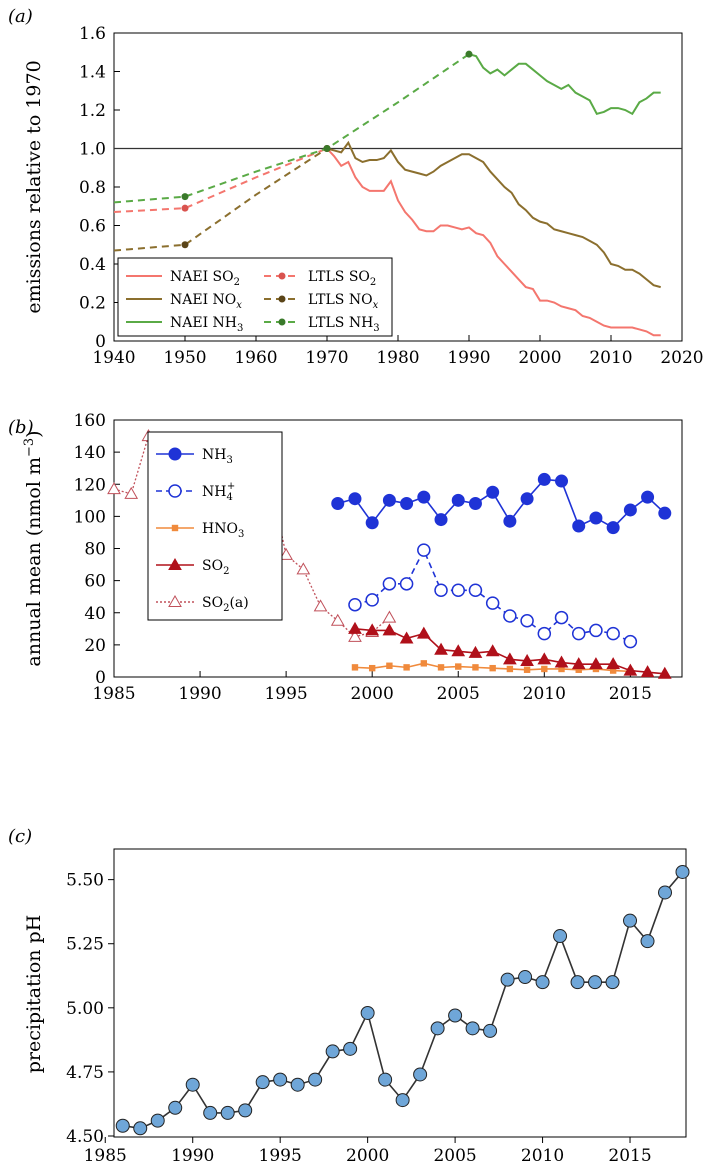 The width and height of the screenshot is (706, 1166). I want to click on legend-label: LTLS NOx, so click(343, 301).